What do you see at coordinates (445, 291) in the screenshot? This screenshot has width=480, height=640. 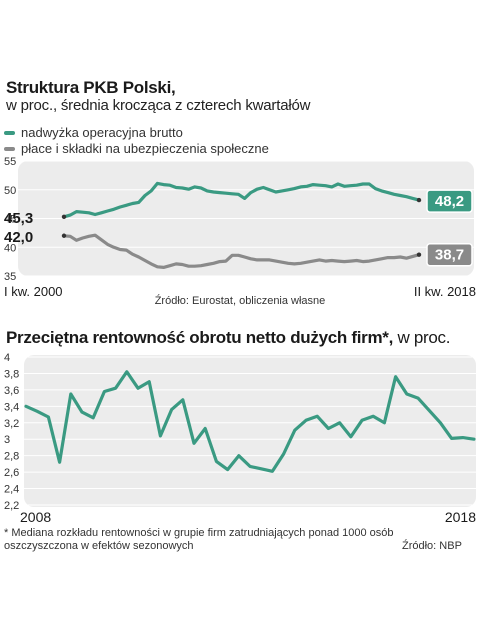 I see `chart1-x-end-label: II kw. 2018` at bounding box center [445, 291].